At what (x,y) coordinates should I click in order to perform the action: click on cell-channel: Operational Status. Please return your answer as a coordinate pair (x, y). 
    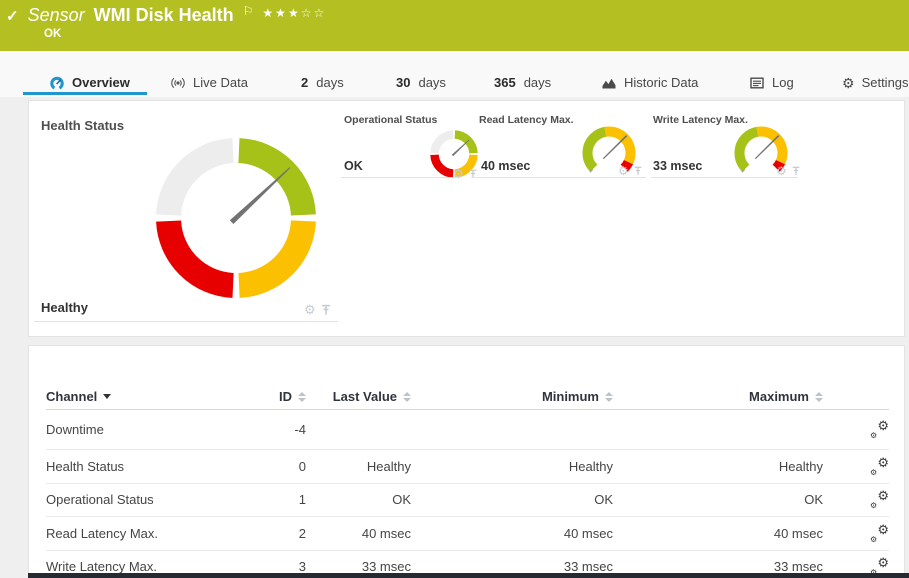
    Looking at the image, I should click on (100, 500).